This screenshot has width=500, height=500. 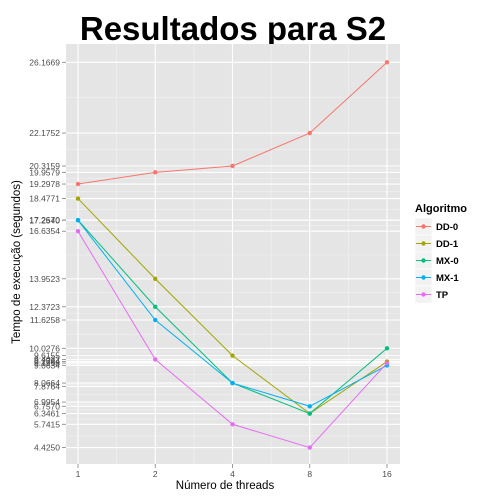 I want to click on y-tick-label: 6.9954, so click(x=47, y=402).